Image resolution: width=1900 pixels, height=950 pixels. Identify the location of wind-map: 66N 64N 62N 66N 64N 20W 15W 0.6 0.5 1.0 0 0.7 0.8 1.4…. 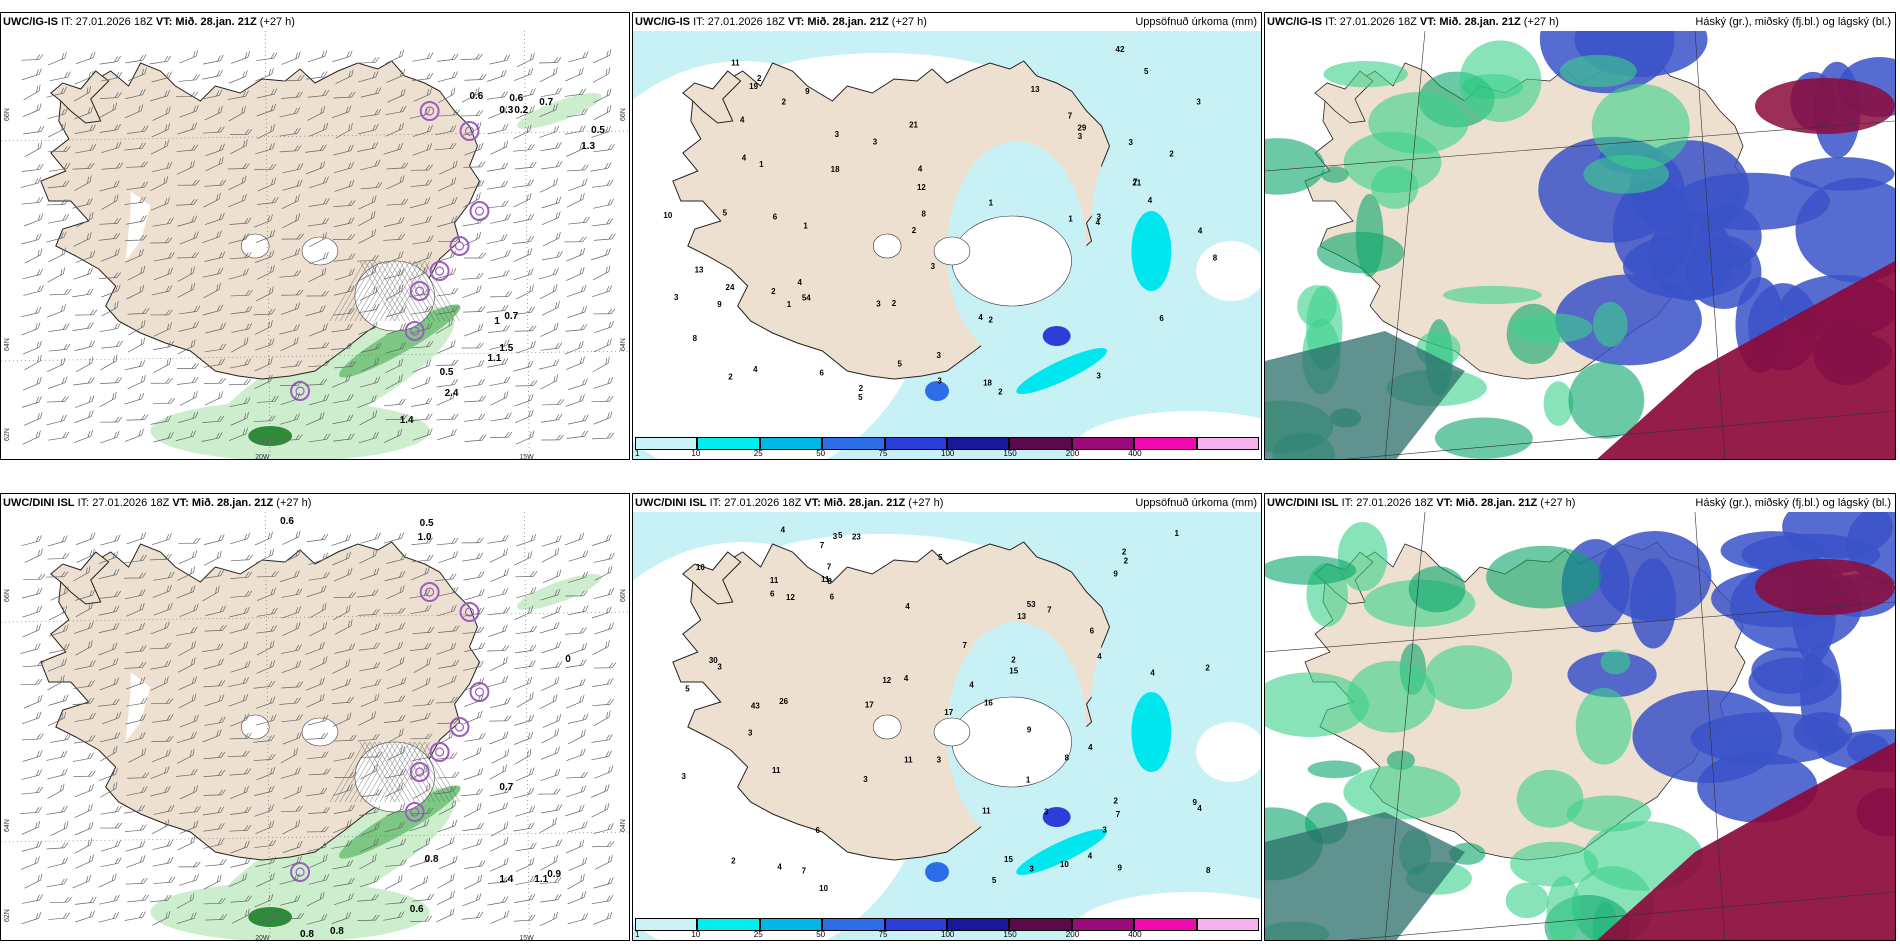
(315, 726).